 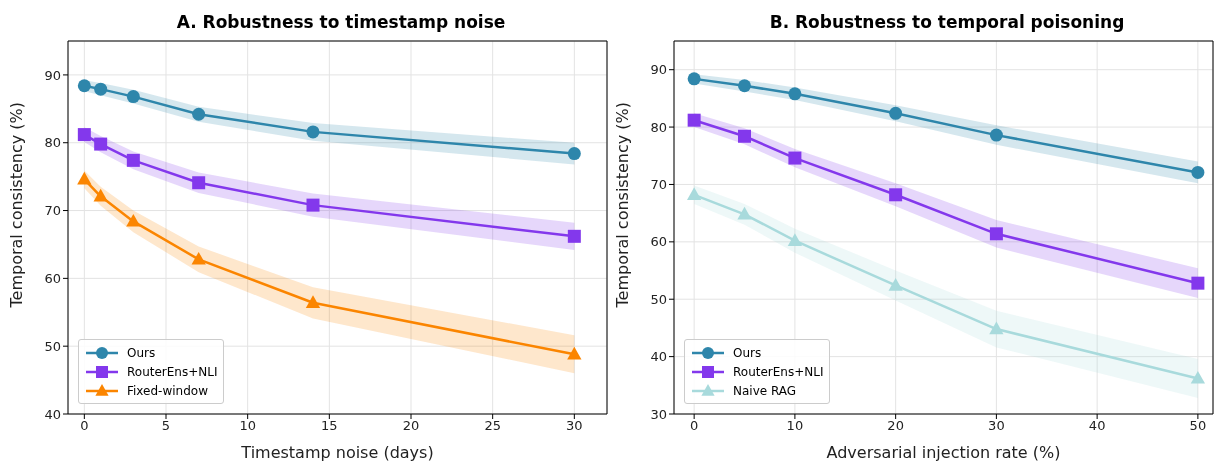 What do you see at coordinates (166, 426) in the screenshot?
I see `x-tick-label: 5` at bounding box center [166, 426].